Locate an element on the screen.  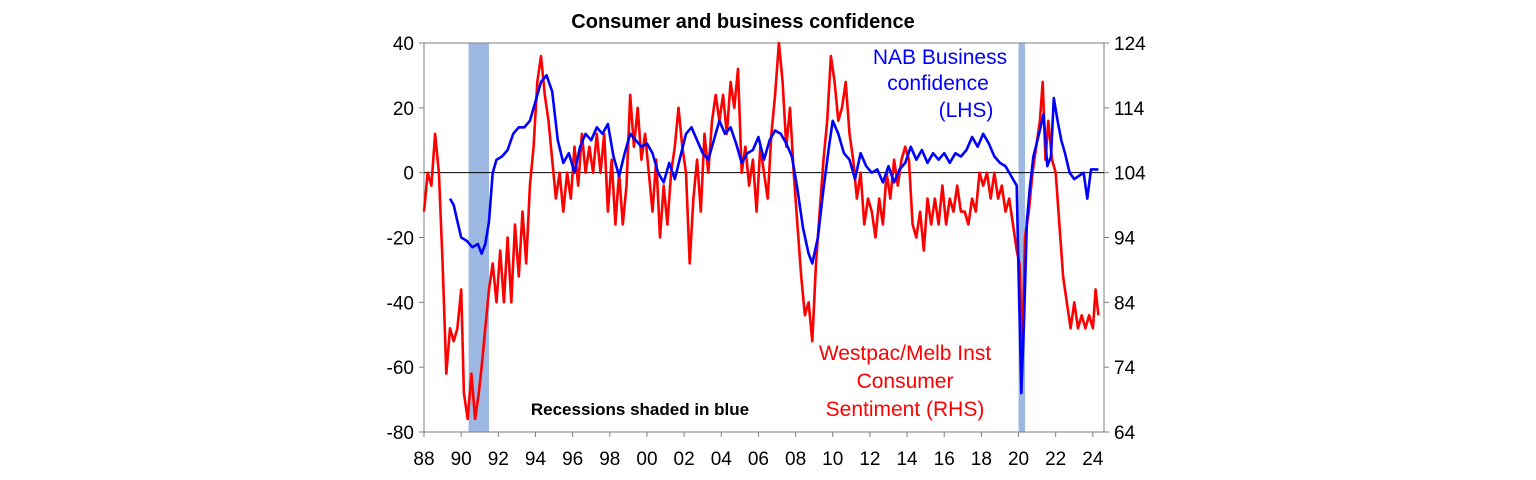
recession-note: Recessions shaded in blue is located at coordinates (640, 409).